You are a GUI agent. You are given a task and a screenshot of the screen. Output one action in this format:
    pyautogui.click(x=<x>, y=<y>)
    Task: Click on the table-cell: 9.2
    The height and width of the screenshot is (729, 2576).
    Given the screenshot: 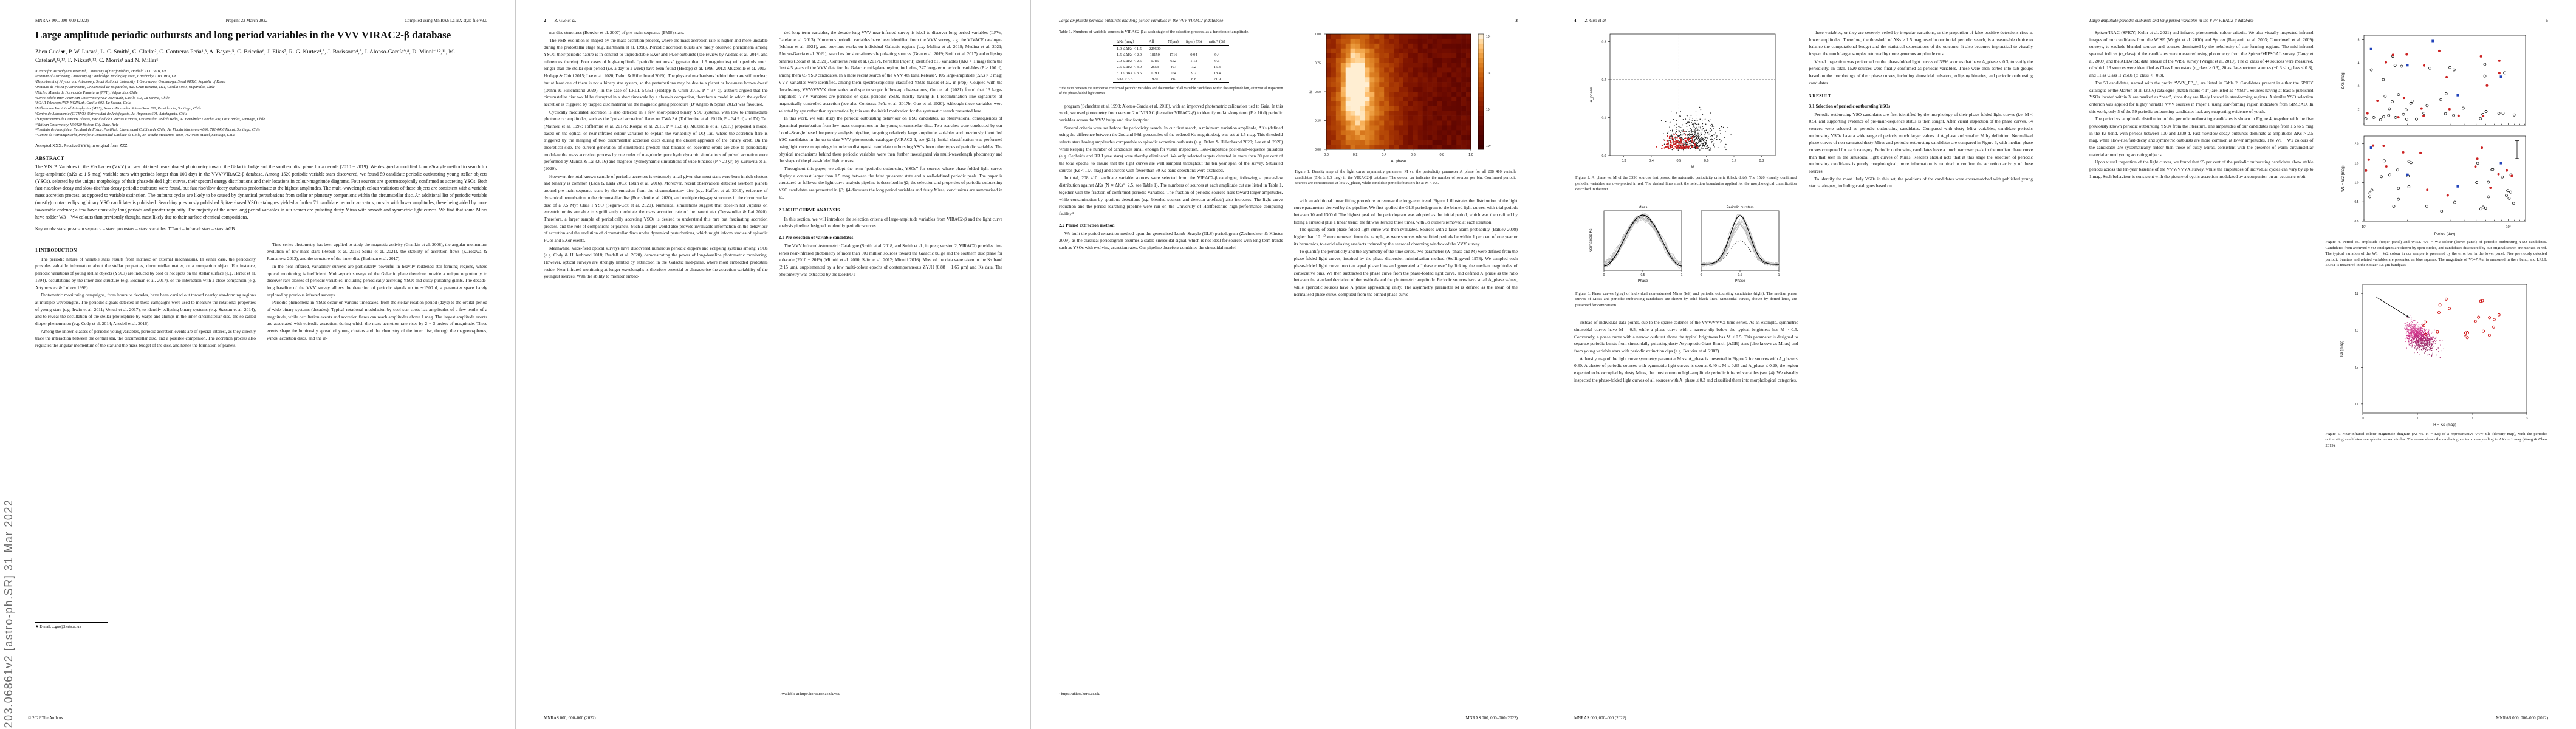 What is the action you would take?
    pyautogui.click(x=1193, y=73)
    